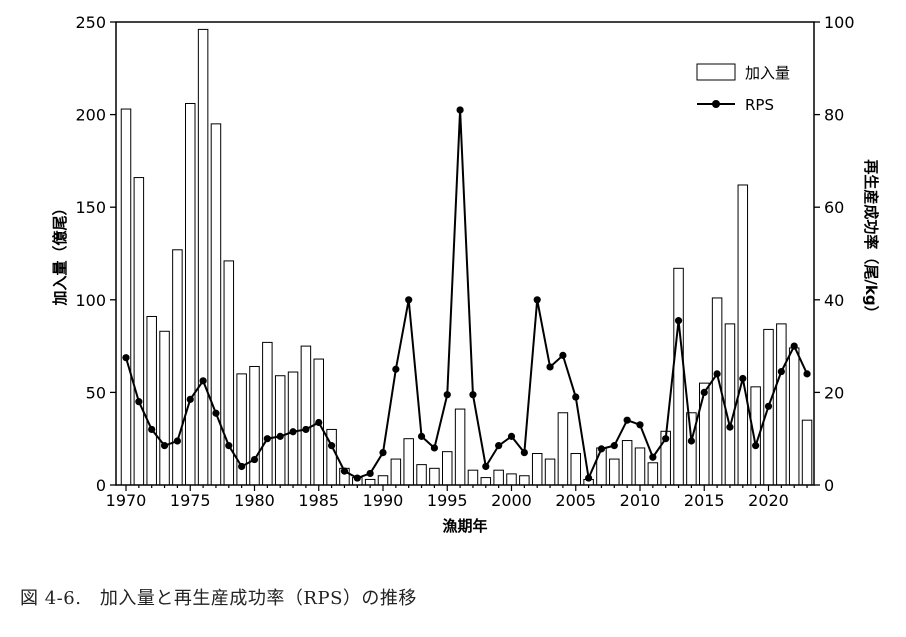  Describe the element at coordinates (781, 371) in the screenshot. I see `rps-point-2021` at that location.